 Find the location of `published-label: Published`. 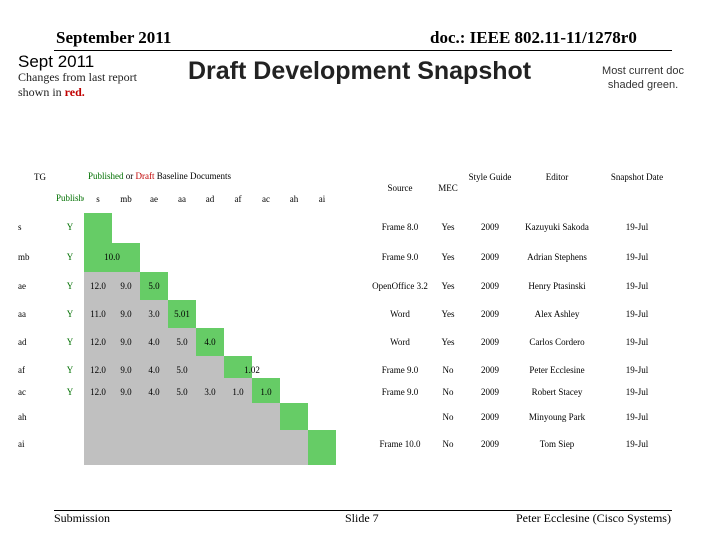

published-label: Published is located at coordinates (106, 176).